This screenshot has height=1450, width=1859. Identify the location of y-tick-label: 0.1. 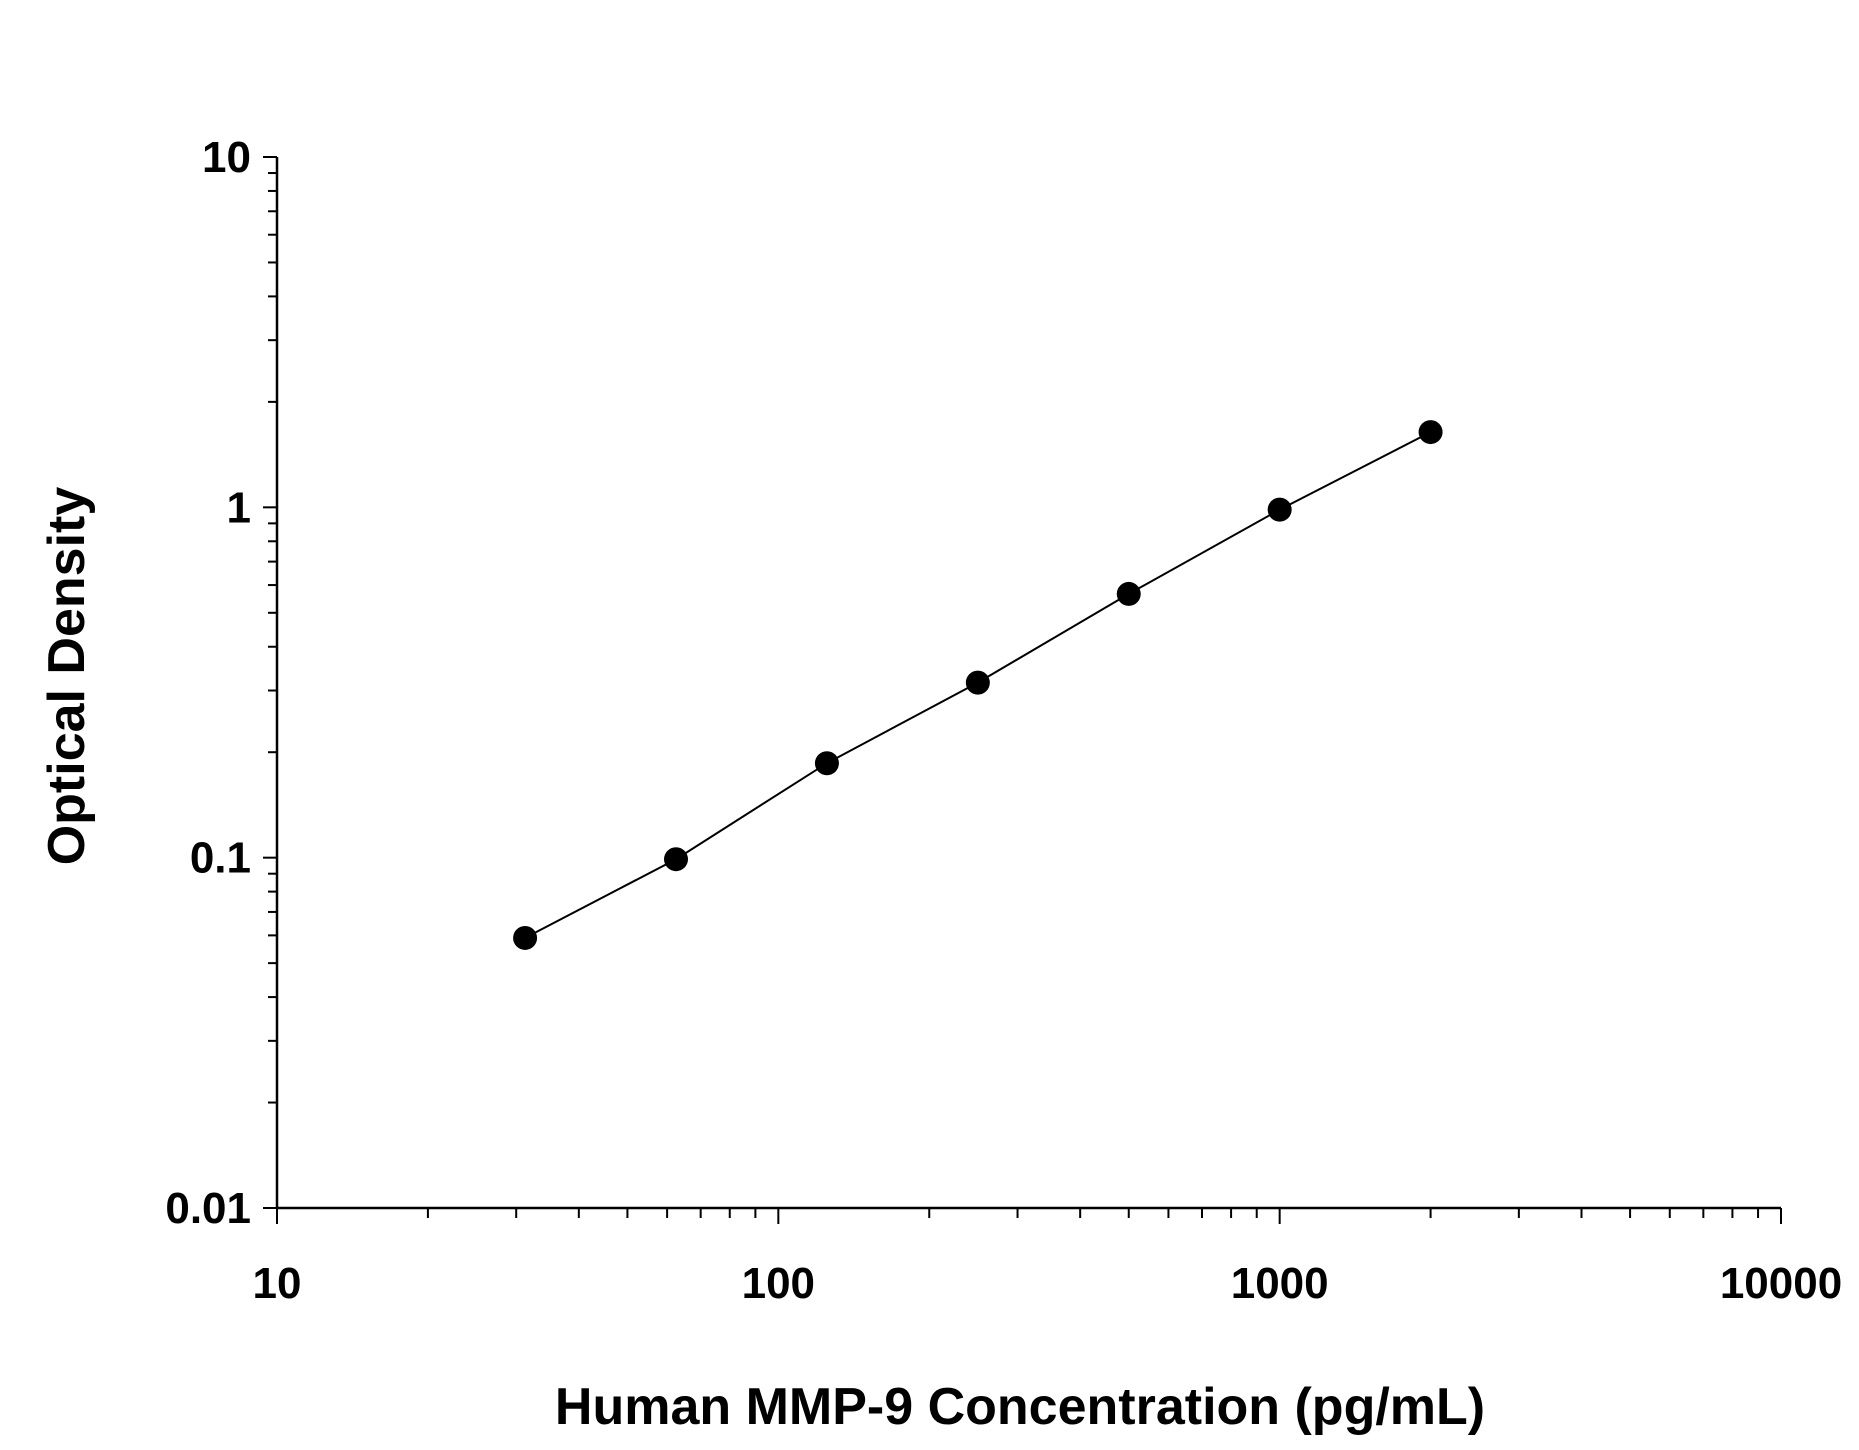
(220, 858).